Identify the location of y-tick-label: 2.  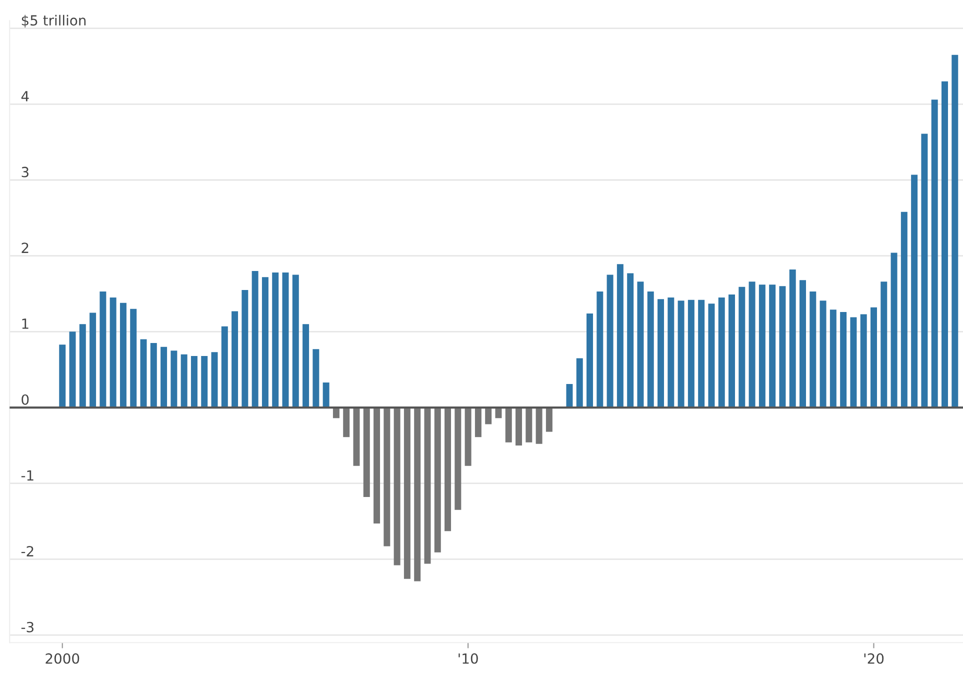
(25, 247).